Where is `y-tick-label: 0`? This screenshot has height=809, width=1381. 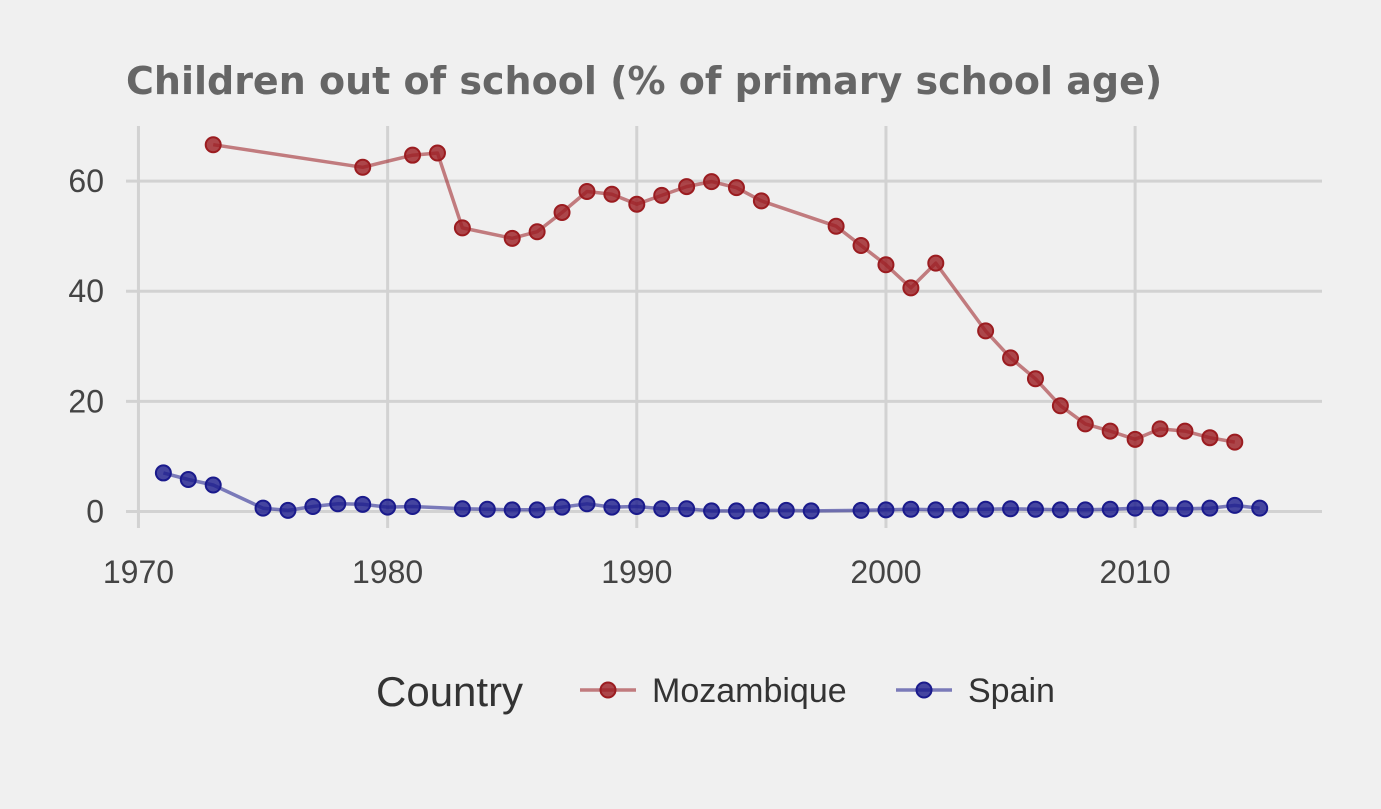 y-tick-label: 0 is located at coordinates (95, 511).